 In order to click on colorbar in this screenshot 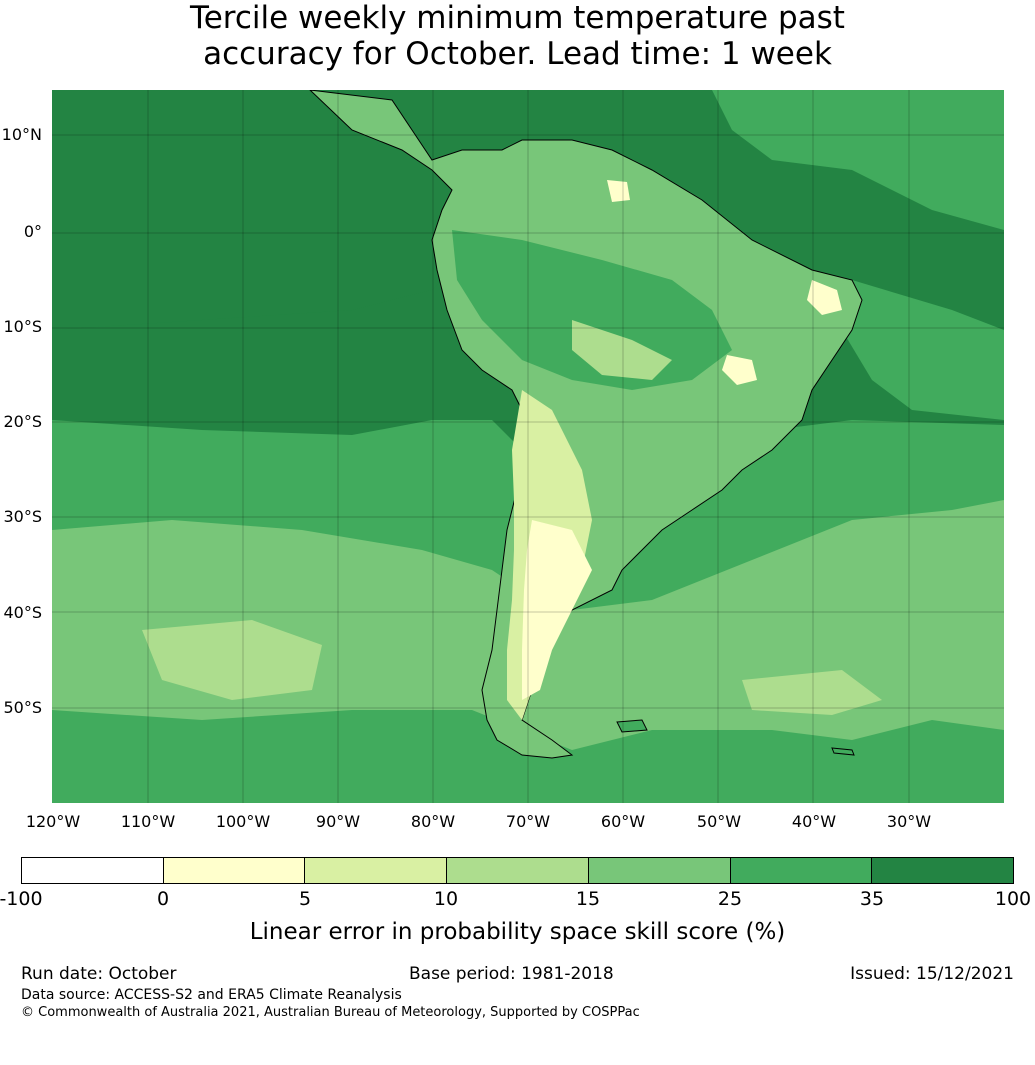, I will do `click(517, 870)`.